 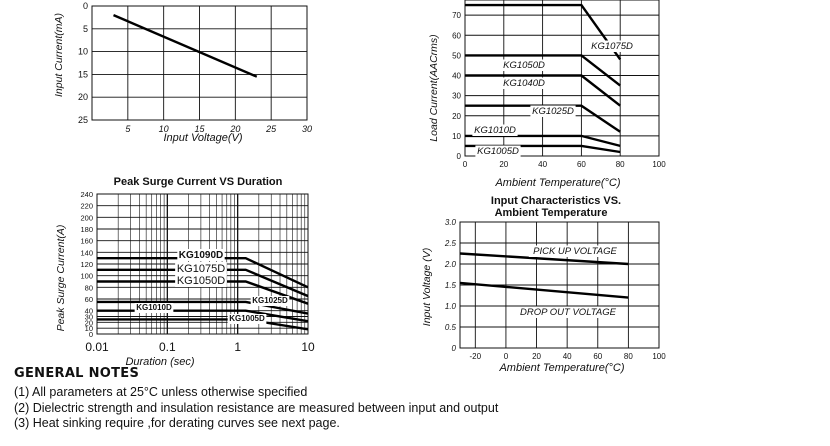 I want to click on series-label: KG1040D, so click(x=524, y=83).